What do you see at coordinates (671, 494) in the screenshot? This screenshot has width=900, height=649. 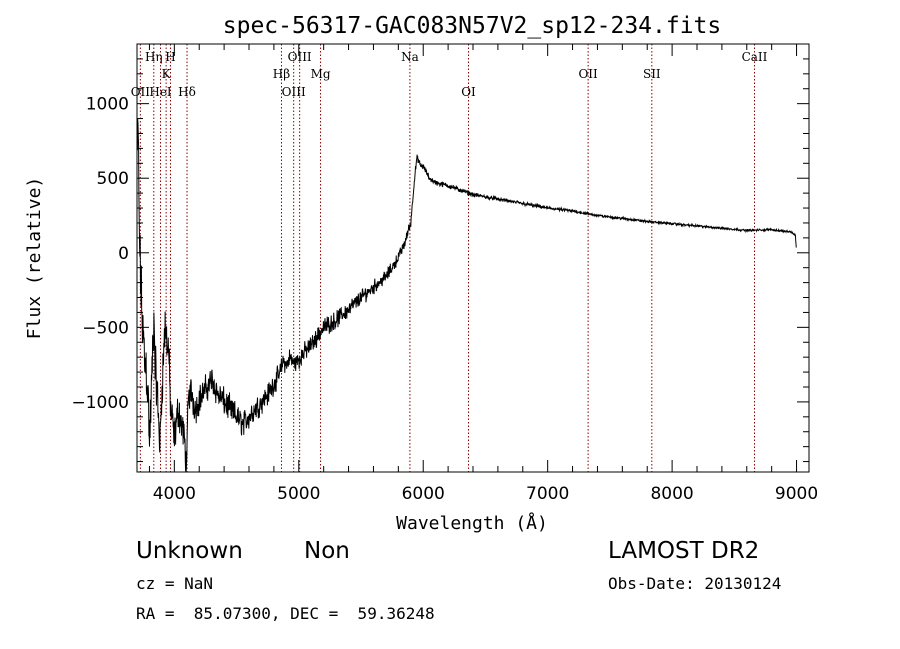 I see `x-tick-label: 8000` at bounding box center [671, 494].